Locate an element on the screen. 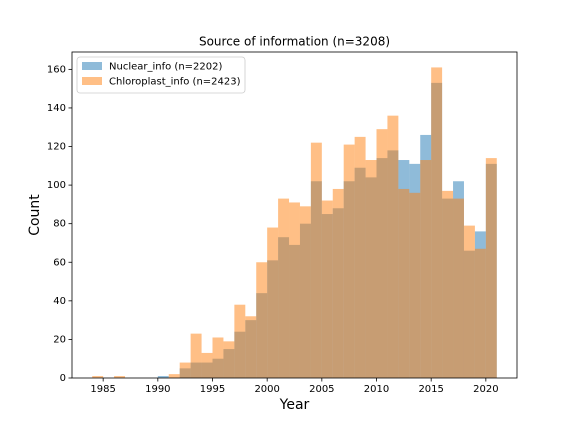  y-tick-label: 40 is located at coordinates (59, 301).